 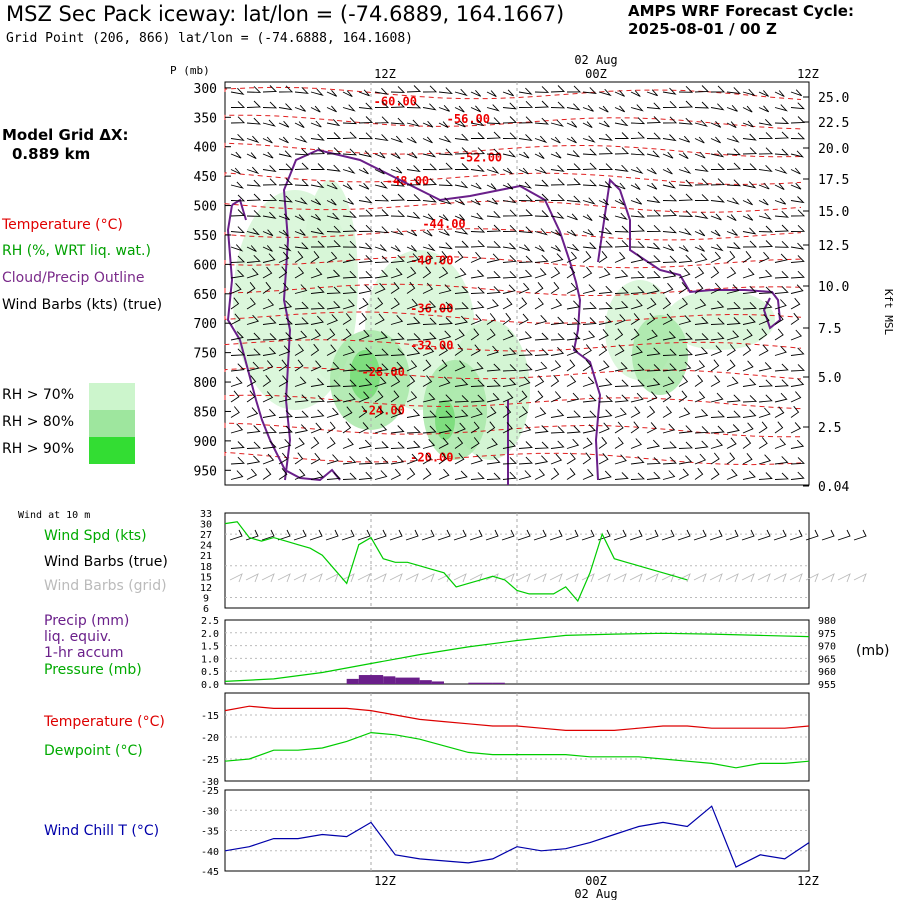 What do you see at coordinates (93, 751) in the screenshot?
I see `dewpoint-label: Dewpoint (°C)` at bounding box center [93, 751].